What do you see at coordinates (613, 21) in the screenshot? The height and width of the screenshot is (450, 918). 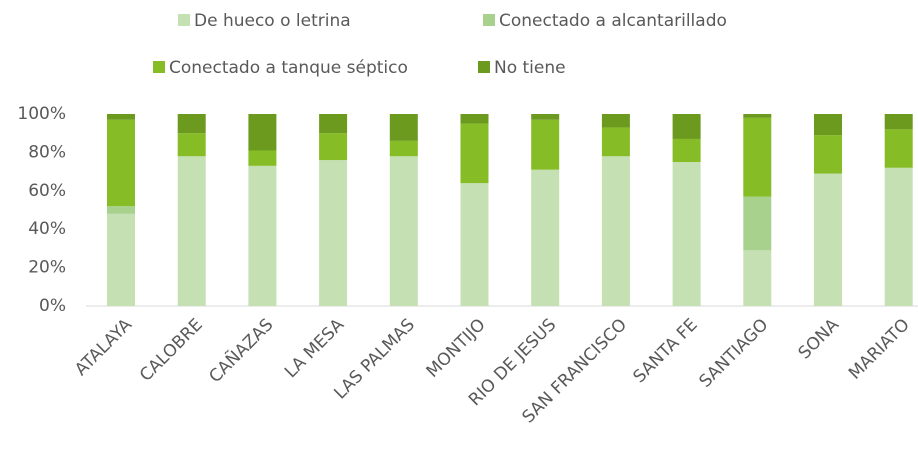 I see `legend-label: Conectado a alcantarillado` at bounding box center [613, 21].